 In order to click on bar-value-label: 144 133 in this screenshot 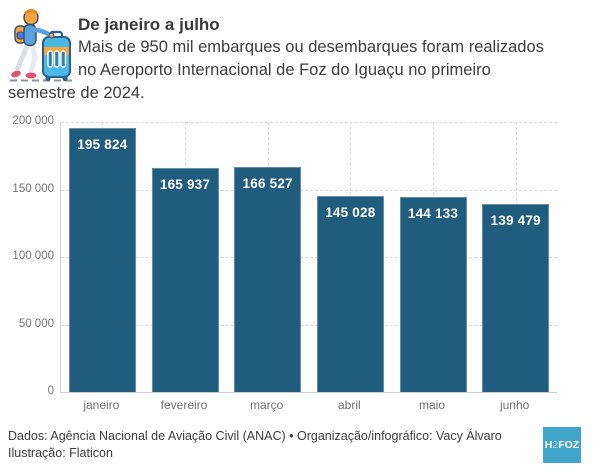, I will do `click(433, 214)`.